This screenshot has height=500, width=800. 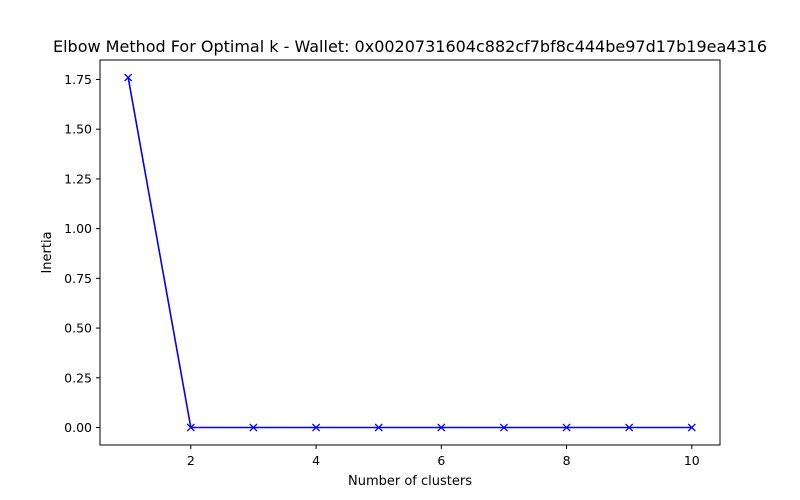 What do you see at coordinates (78, 228) in the screenshot?
I see `y-tick-label: 1.00` at bounding box center [78, 228].